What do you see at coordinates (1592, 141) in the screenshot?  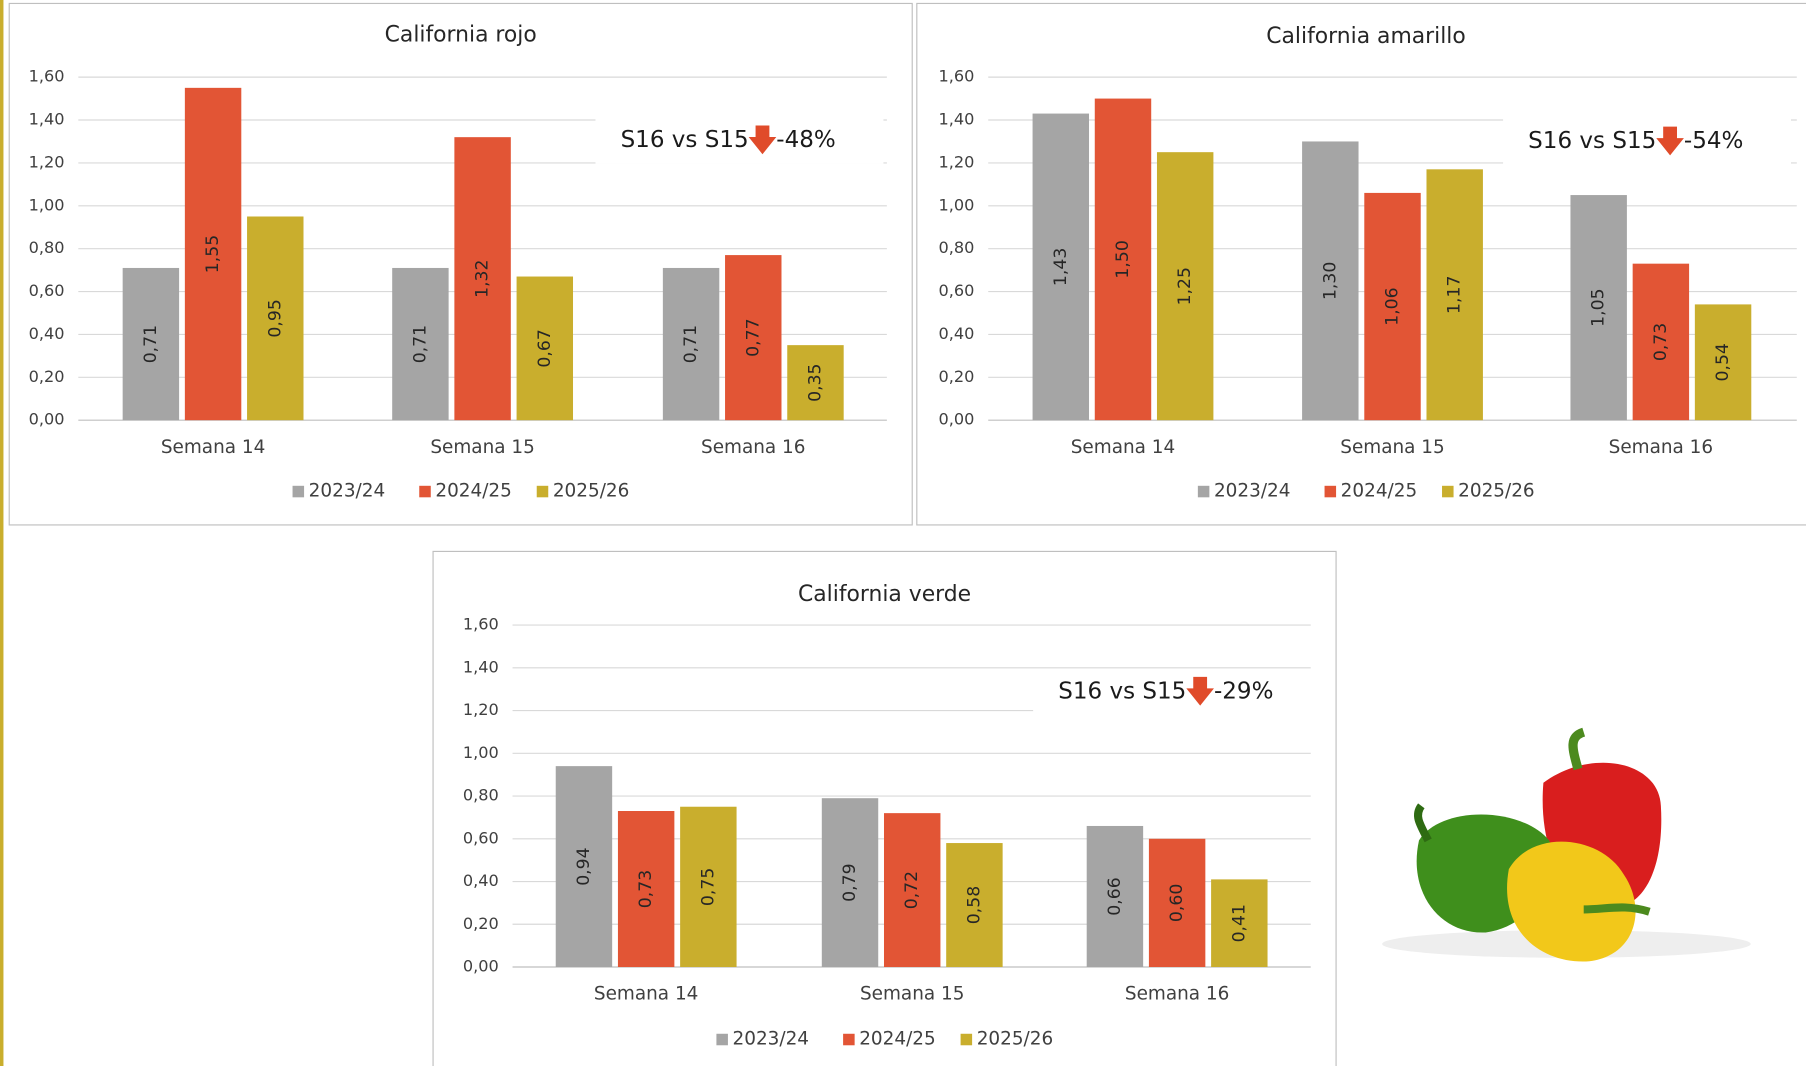 I see `annotation-text: S16 vs S15` at bounding box center [1592, 141].